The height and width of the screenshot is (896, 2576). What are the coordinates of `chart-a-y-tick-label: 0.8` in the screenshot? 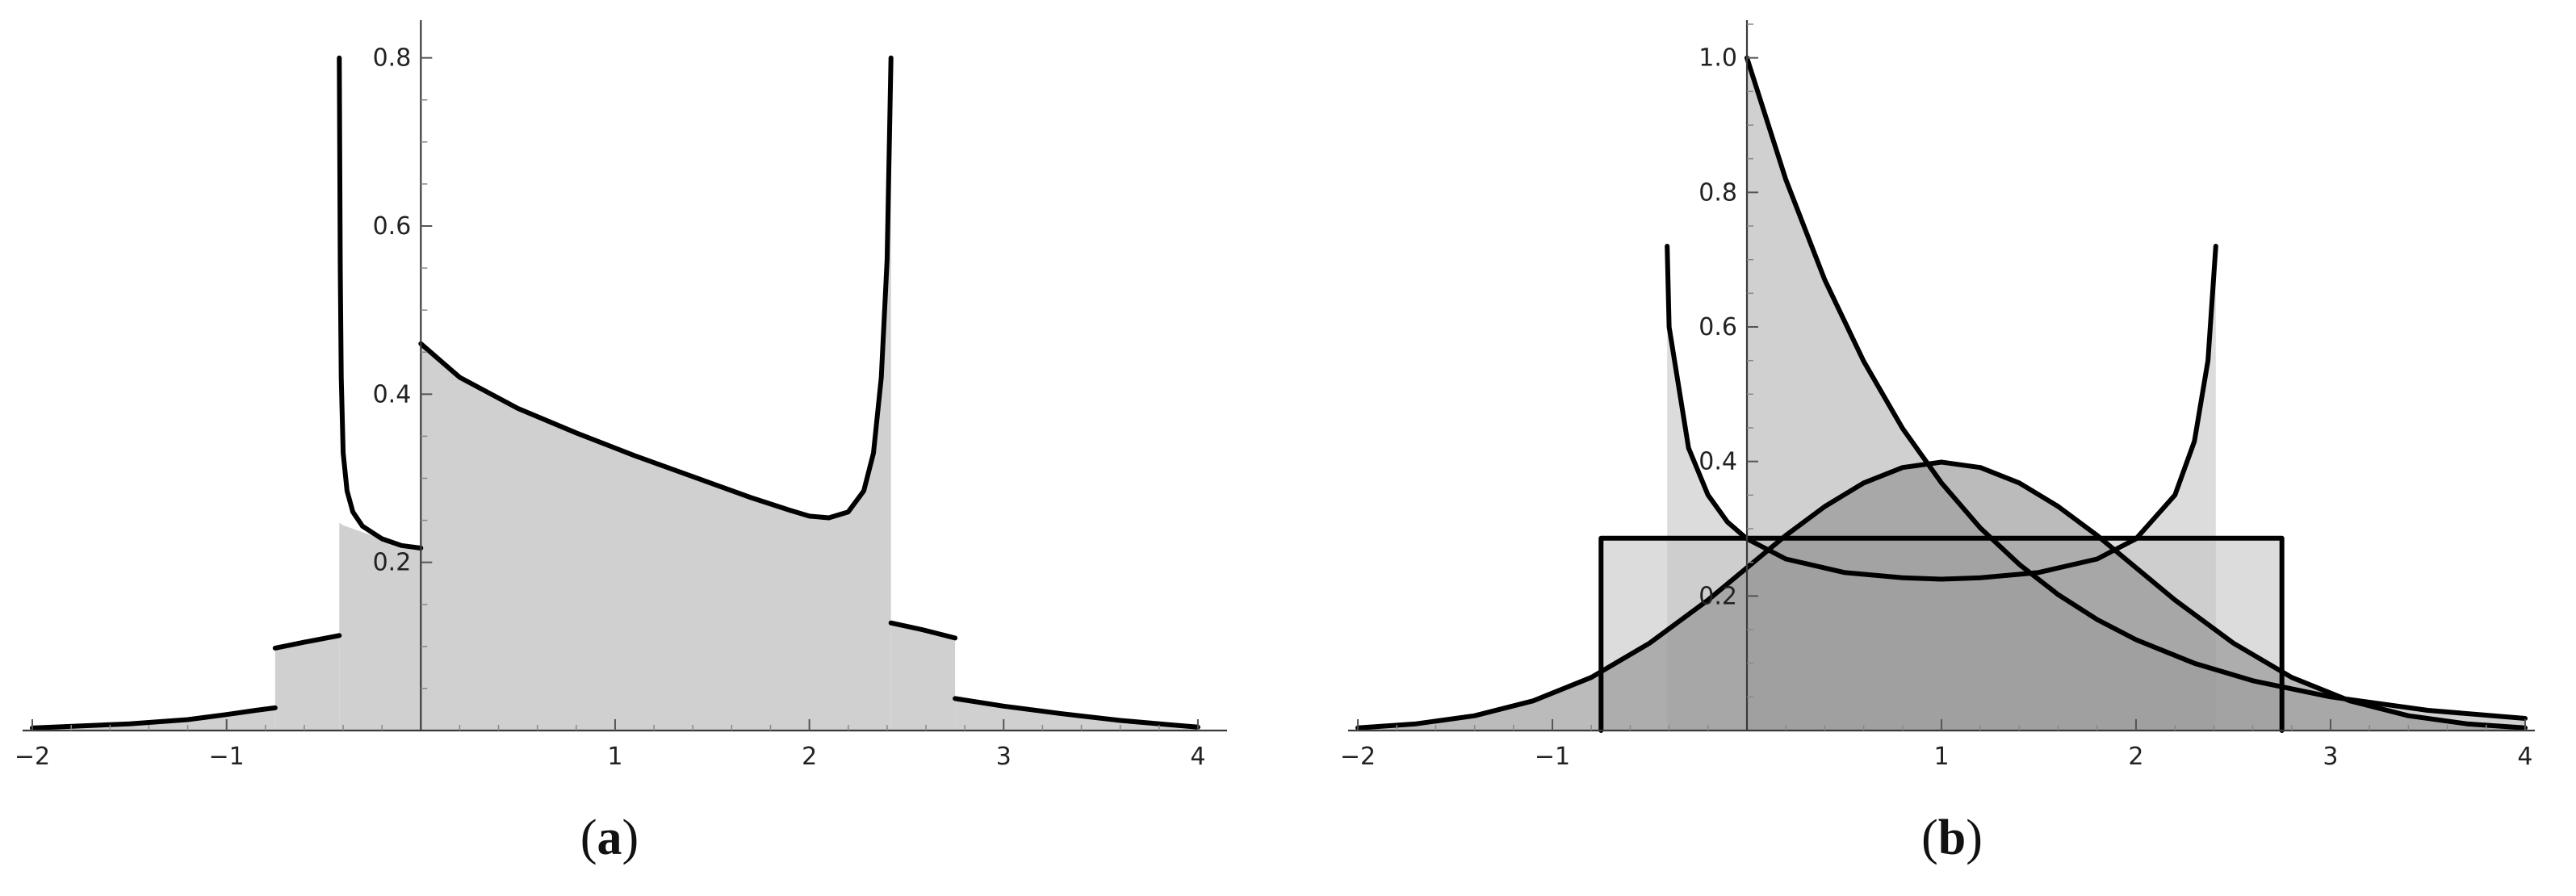 It's located at (392, 59).